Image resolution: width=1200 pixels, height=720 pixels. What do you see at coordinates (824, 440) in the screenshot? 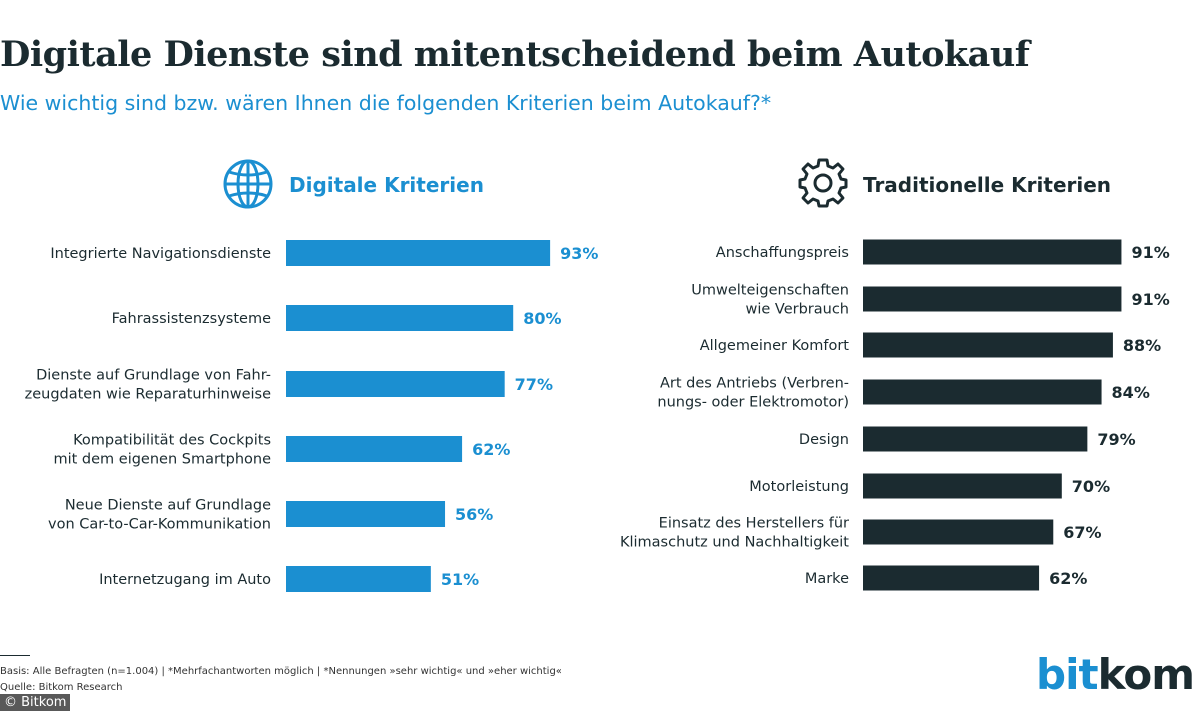
I see `traditional-category-label: Design` at bounding box center [824, 440].